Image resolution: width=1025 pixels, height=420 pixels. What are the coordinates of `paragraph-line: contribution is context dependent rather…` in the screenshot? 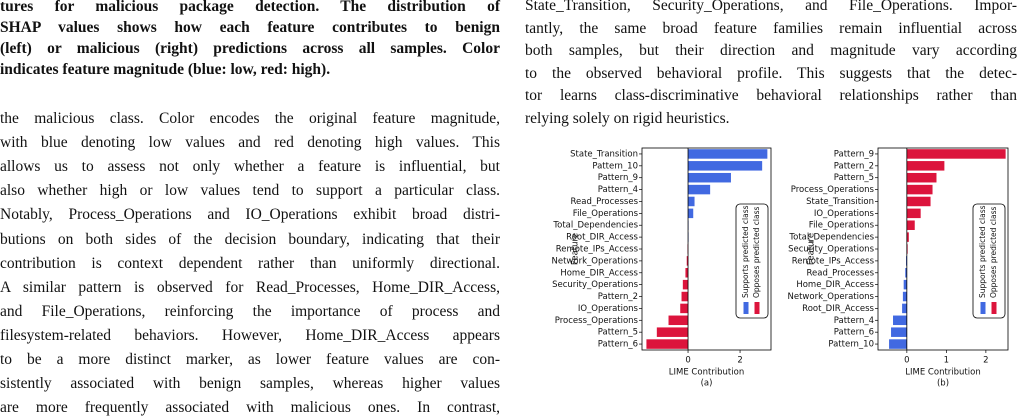 It's located at (250, 263).